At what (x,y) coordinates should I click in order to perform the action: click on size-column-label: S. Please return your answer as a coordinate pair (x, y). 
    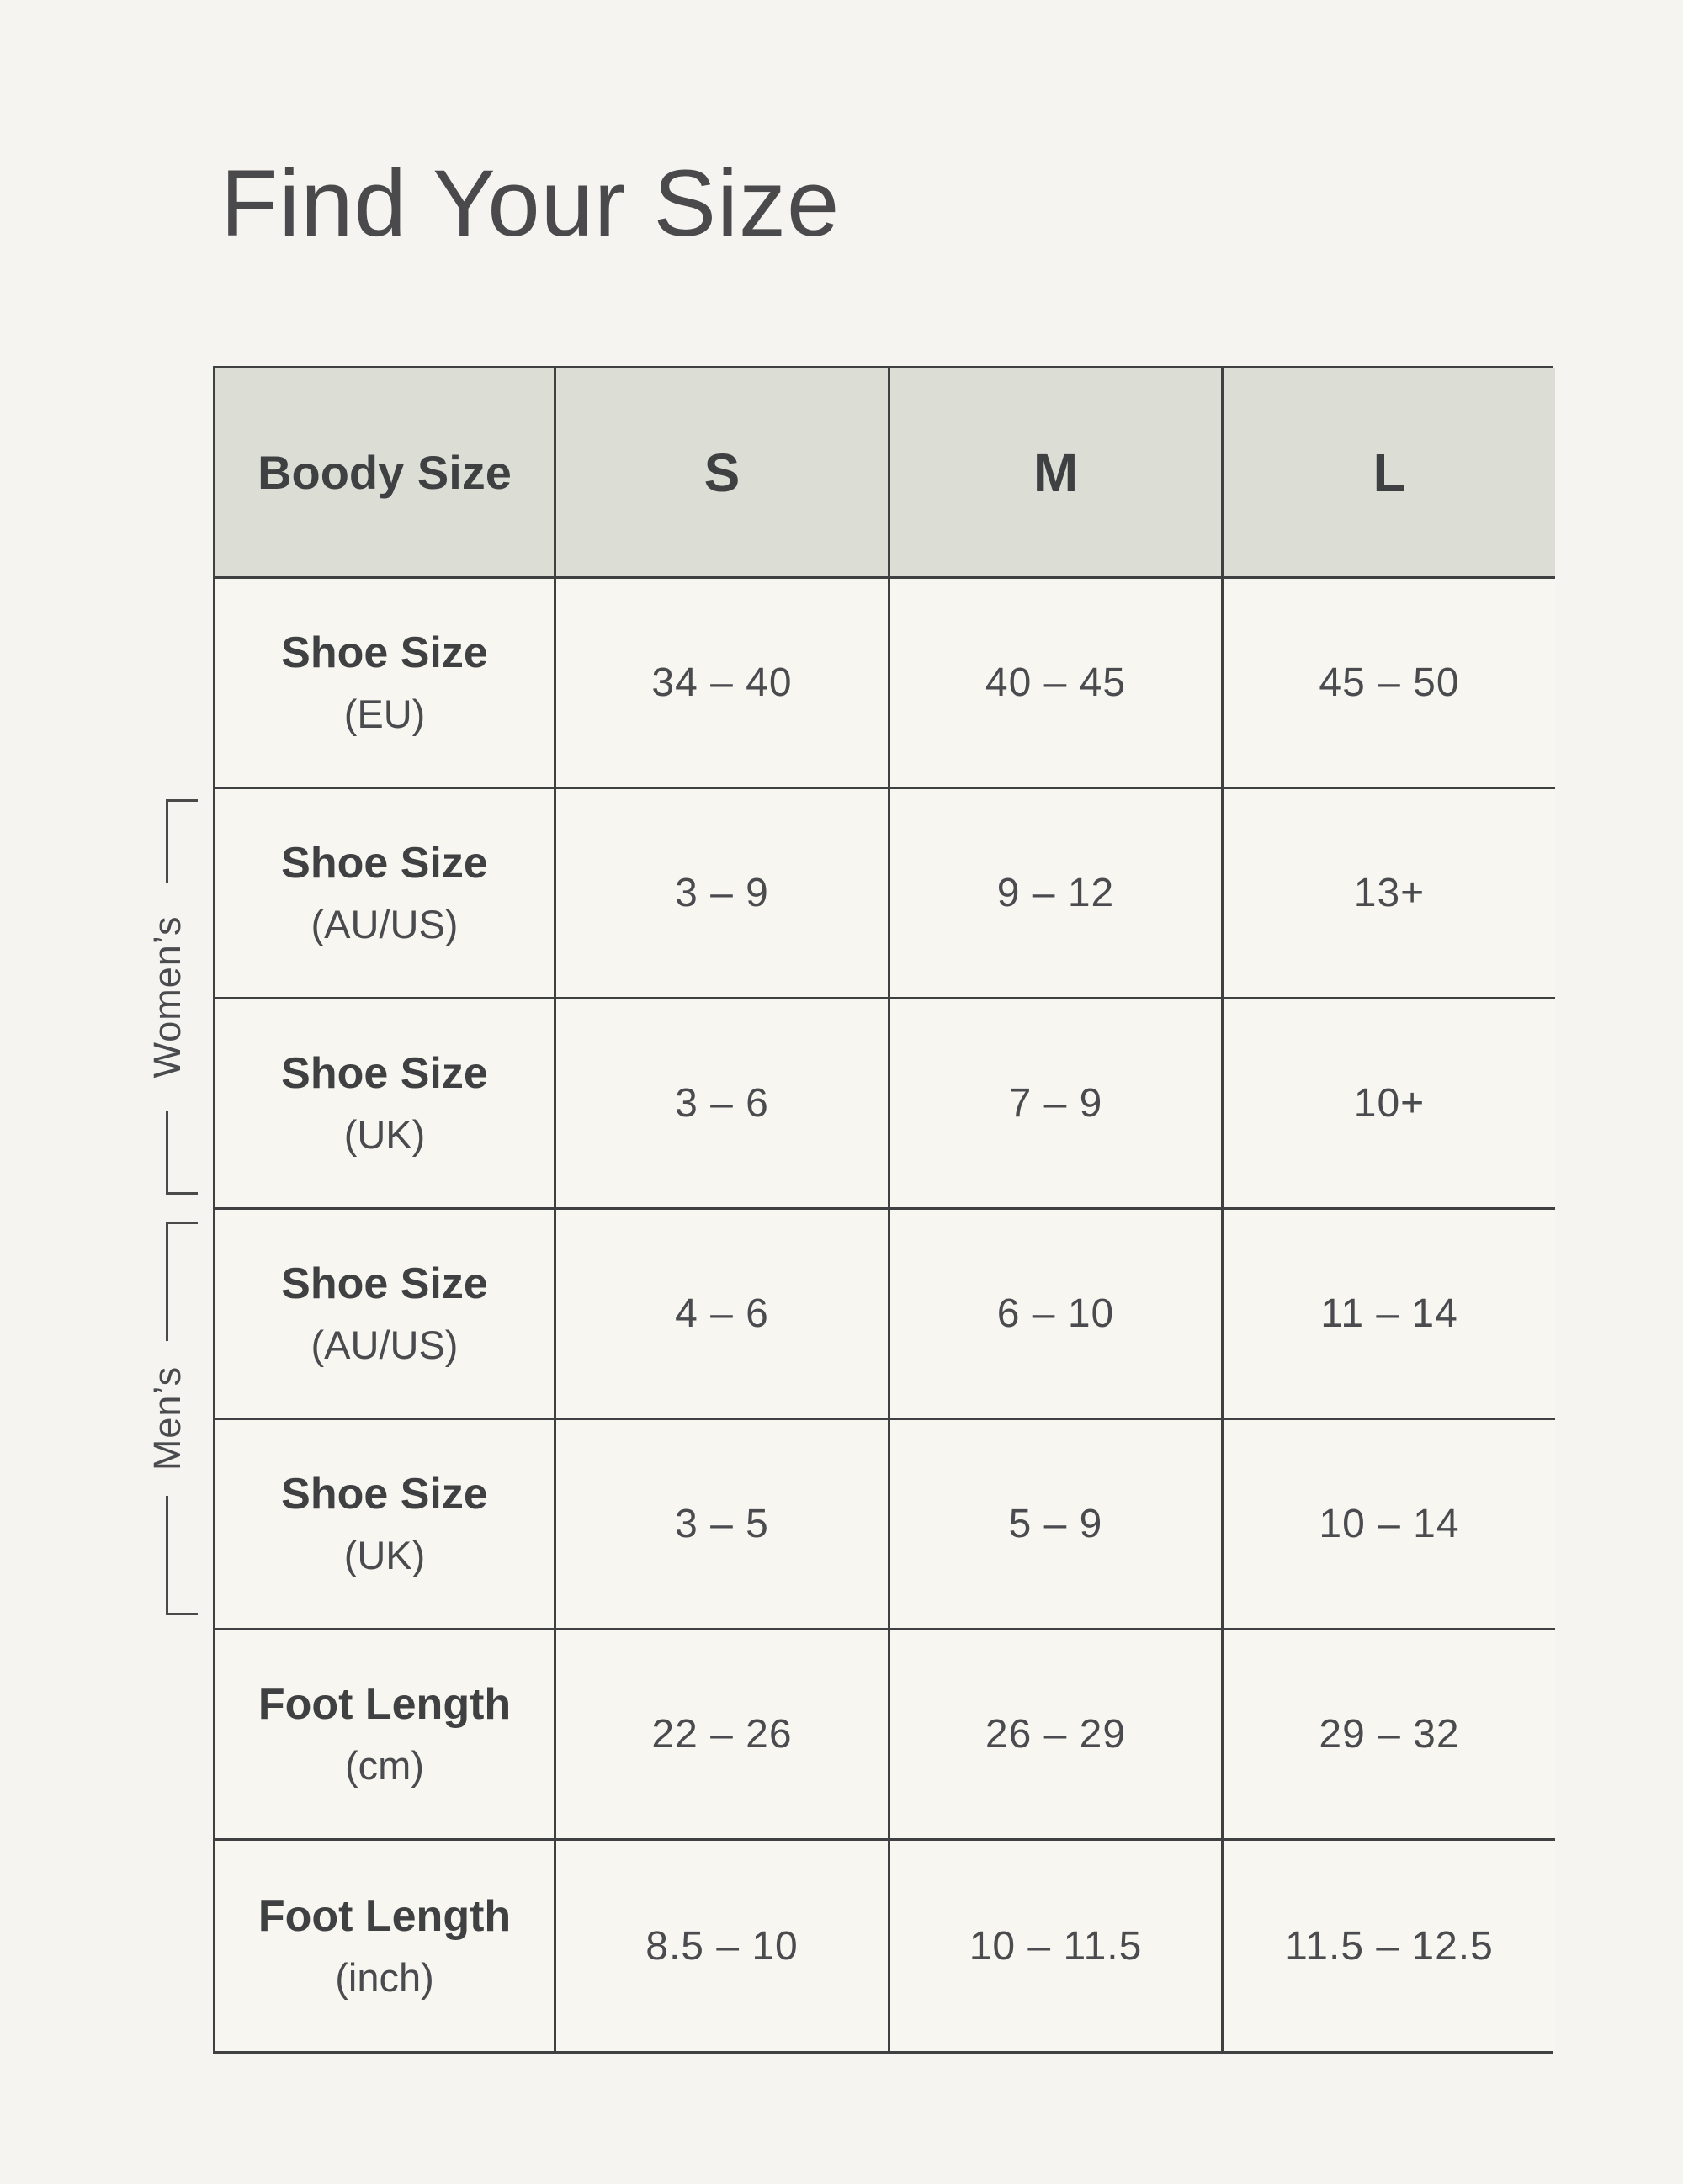
    Looking at the image, I should click on (722, 472).